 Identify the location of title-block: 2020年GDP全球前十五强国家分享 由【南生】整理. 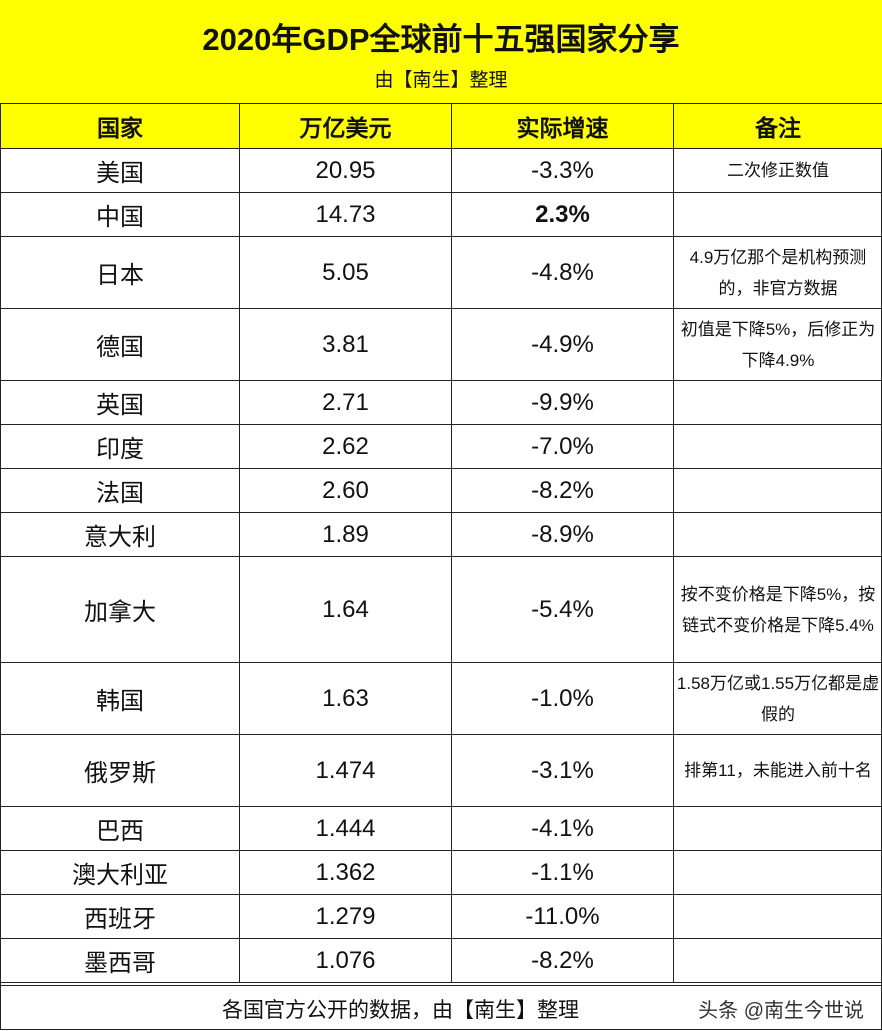
(441, 52).